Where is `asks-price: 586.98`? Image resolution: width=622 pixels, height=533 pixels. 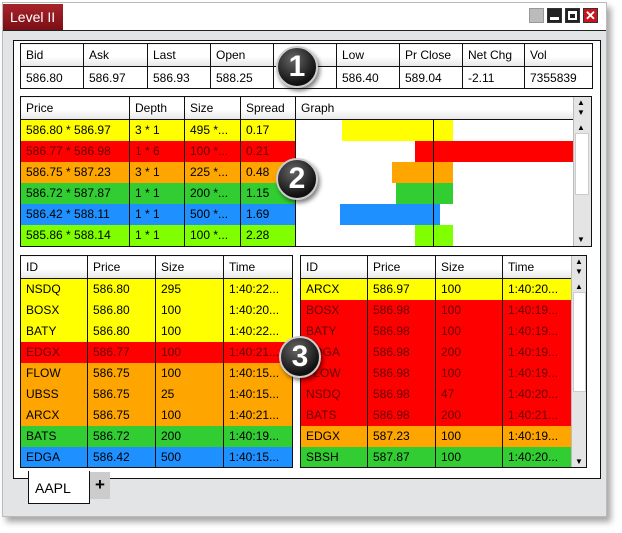
asks-price: 586.98 is located at coordinates (401, 331).